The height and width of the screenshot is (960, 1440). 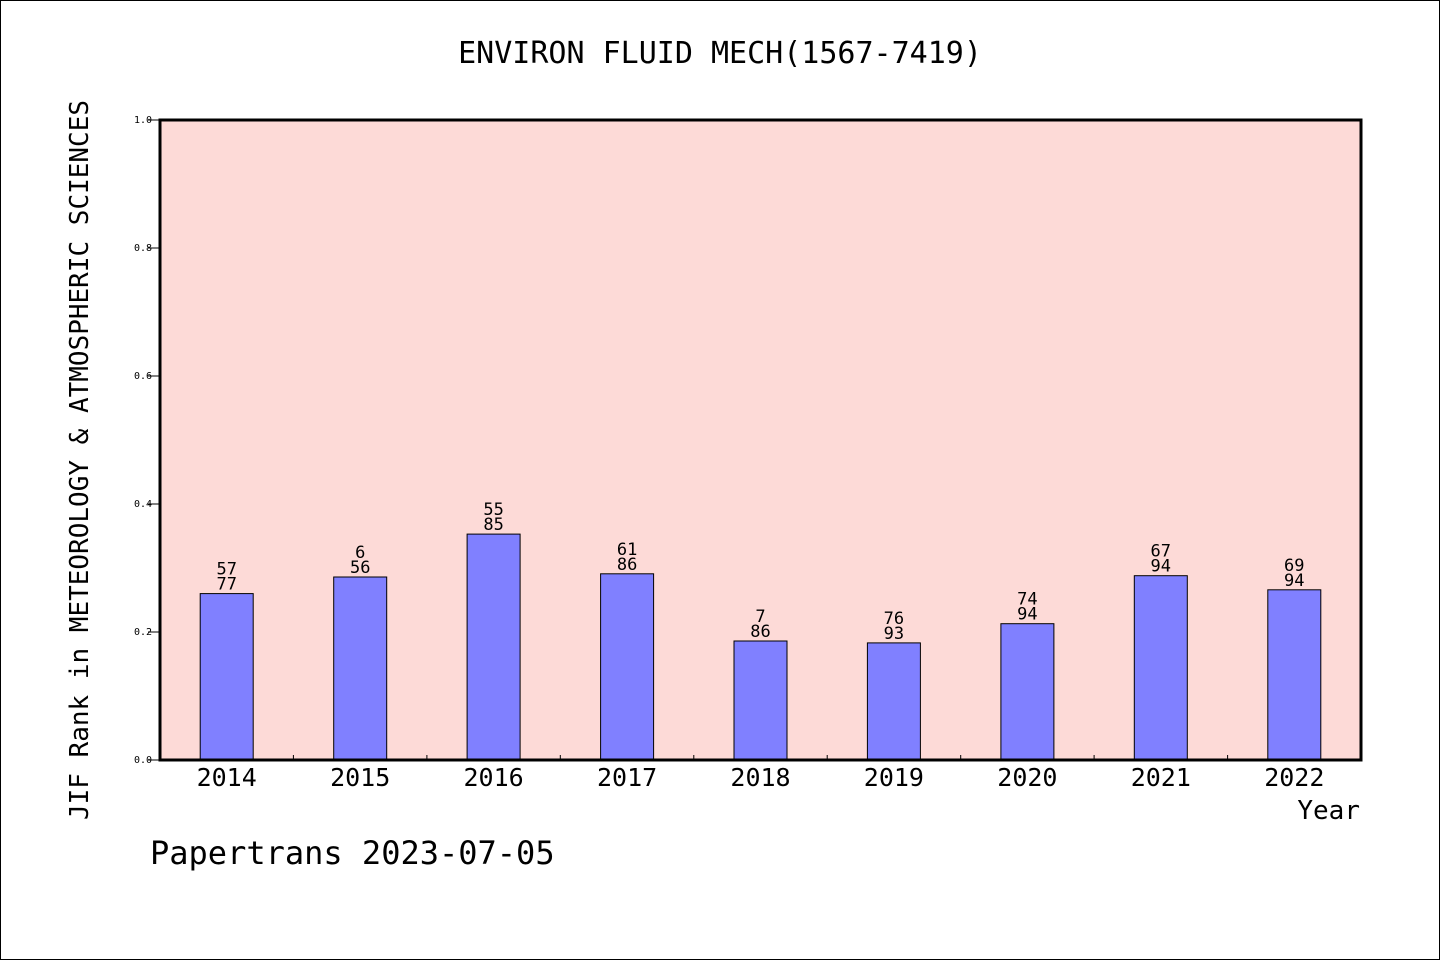 What do you see at coordinates (143, 504) in the screenshot?
I see `y-tick-label: 0.4` at bounding box center [143, 504].